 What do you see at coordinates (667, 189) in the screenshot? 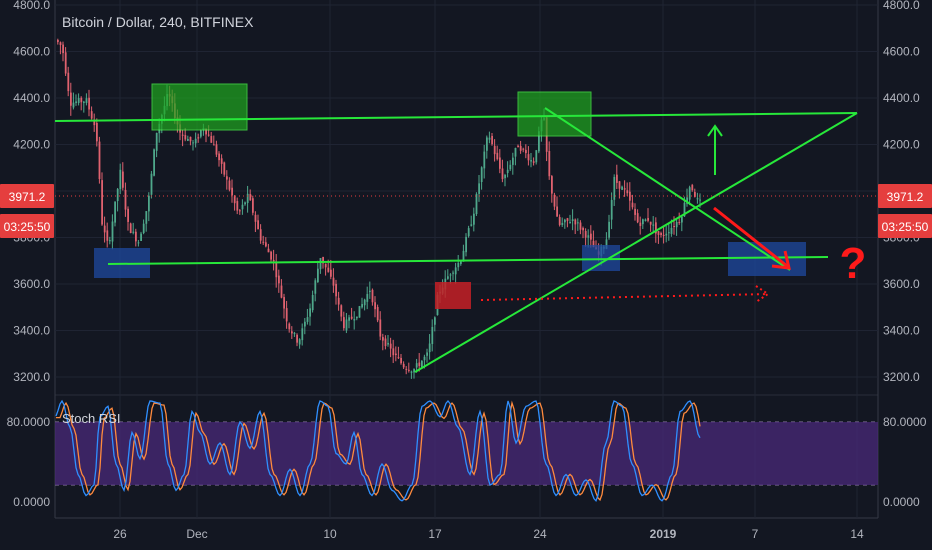
I see `falling-trendline` at bounding box center [667, 189].